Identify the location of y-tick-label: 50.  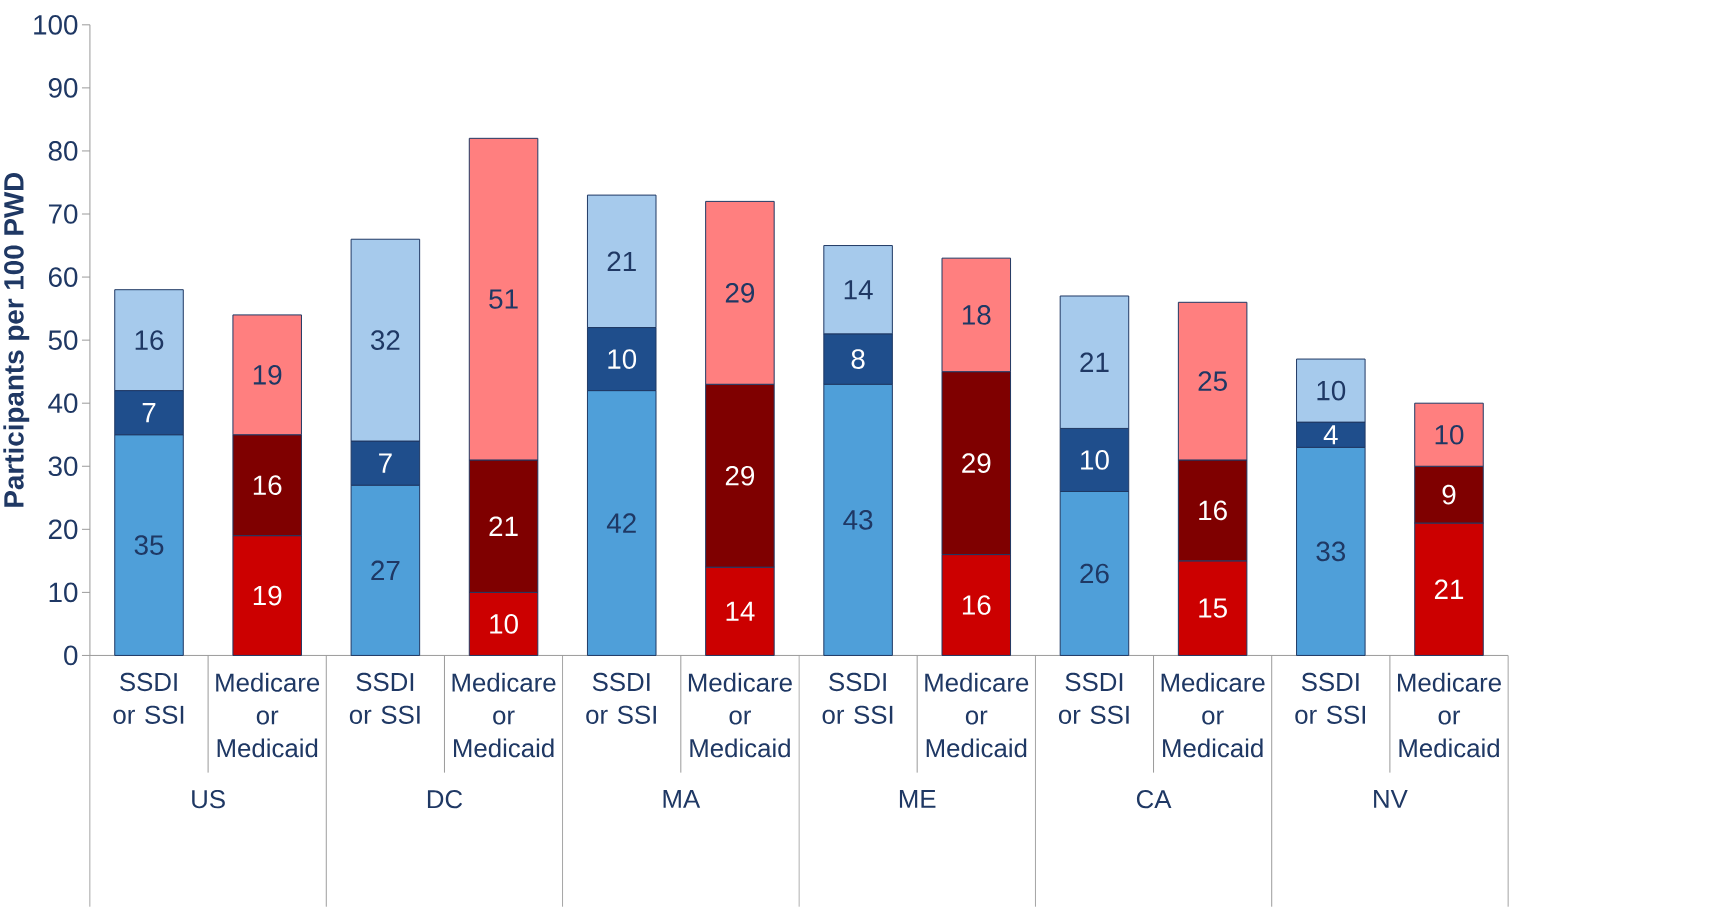
(63, 340).